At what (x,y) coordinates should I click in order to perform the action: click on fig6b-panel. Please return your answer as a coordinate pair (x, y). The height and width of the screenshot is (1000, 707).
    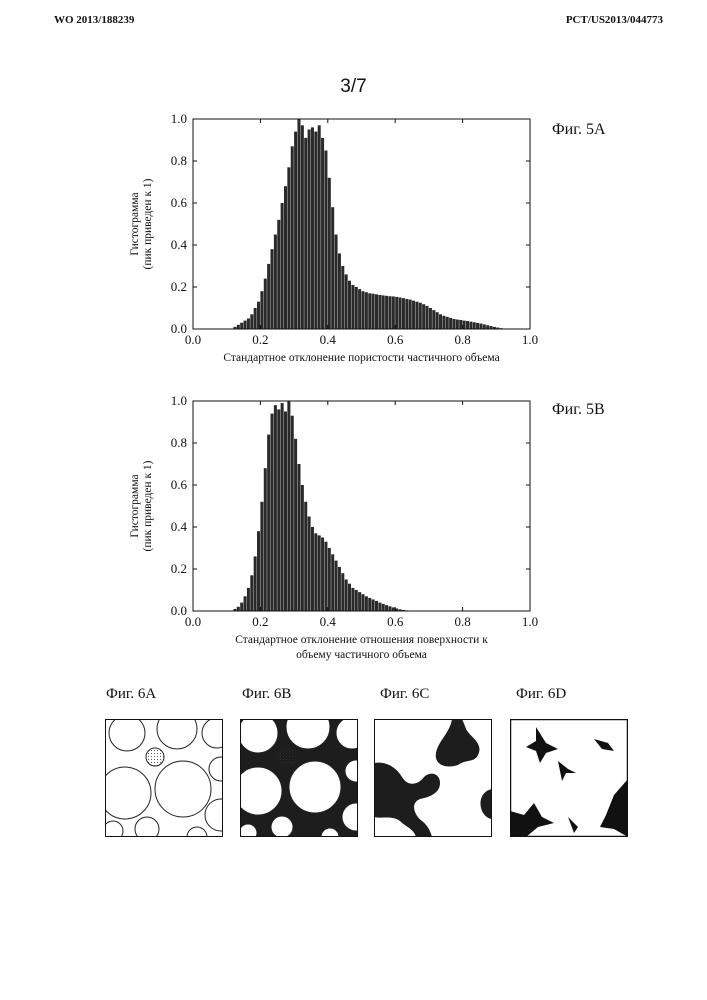
    Looking at the image, I should click on (299, 778).